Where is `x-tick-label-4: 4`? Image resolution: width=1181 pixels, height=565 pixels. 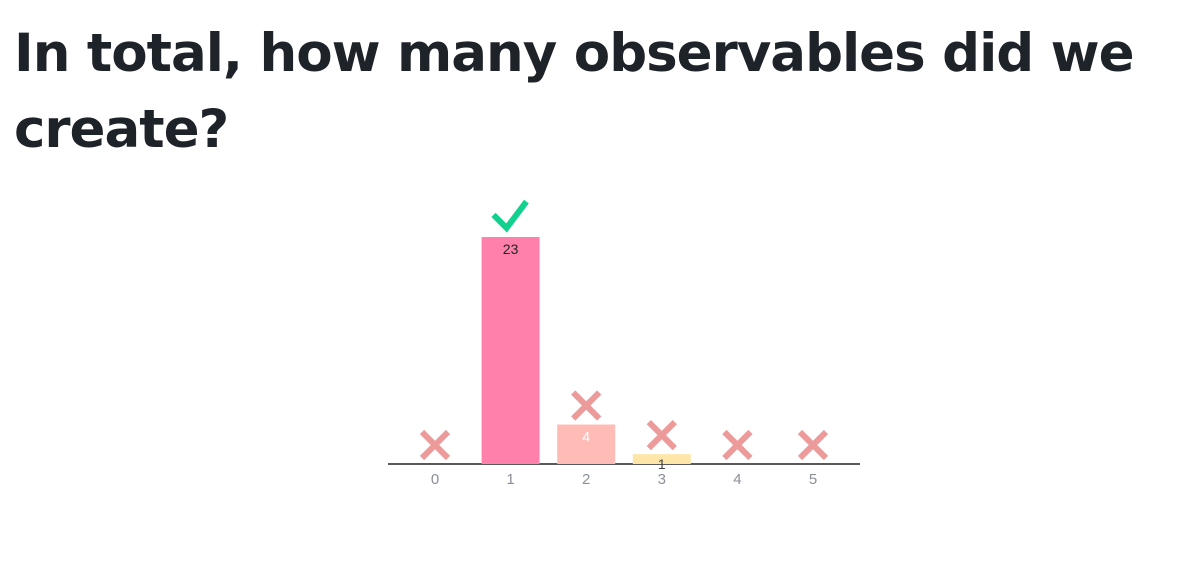 x-tick-label-4: 4 is located at coordinates (737, 479).